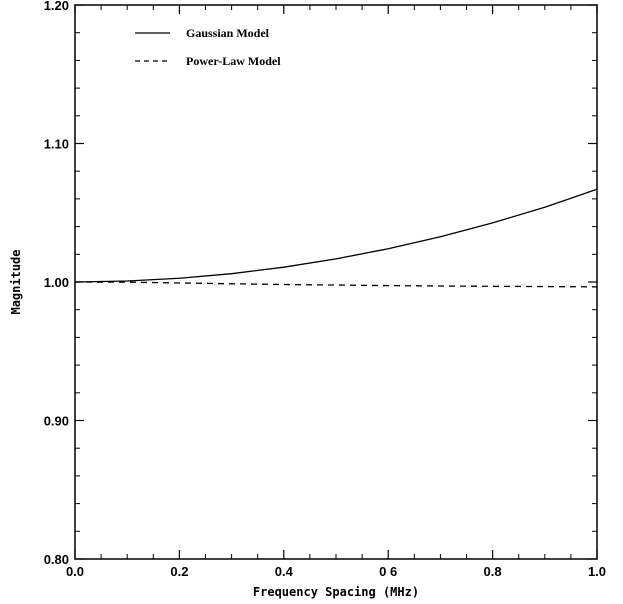  Describe the element at coordinates (336, 284) in the screenshot. I see `power-law-model-line` at that location.